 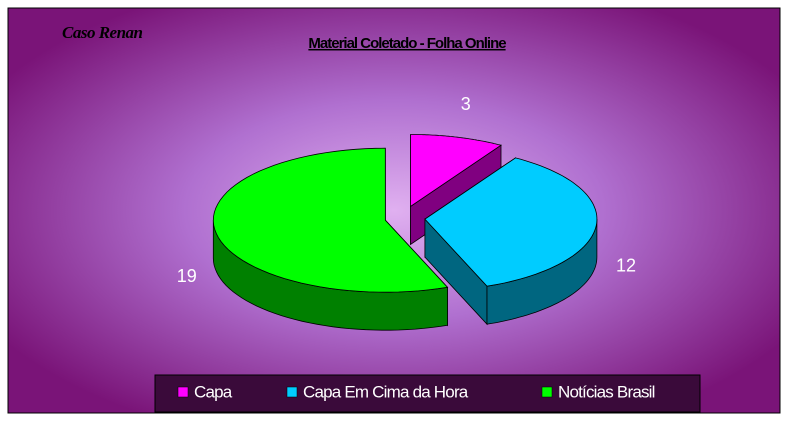 I want to click on data-label: 12, so click(x=626, y=266).